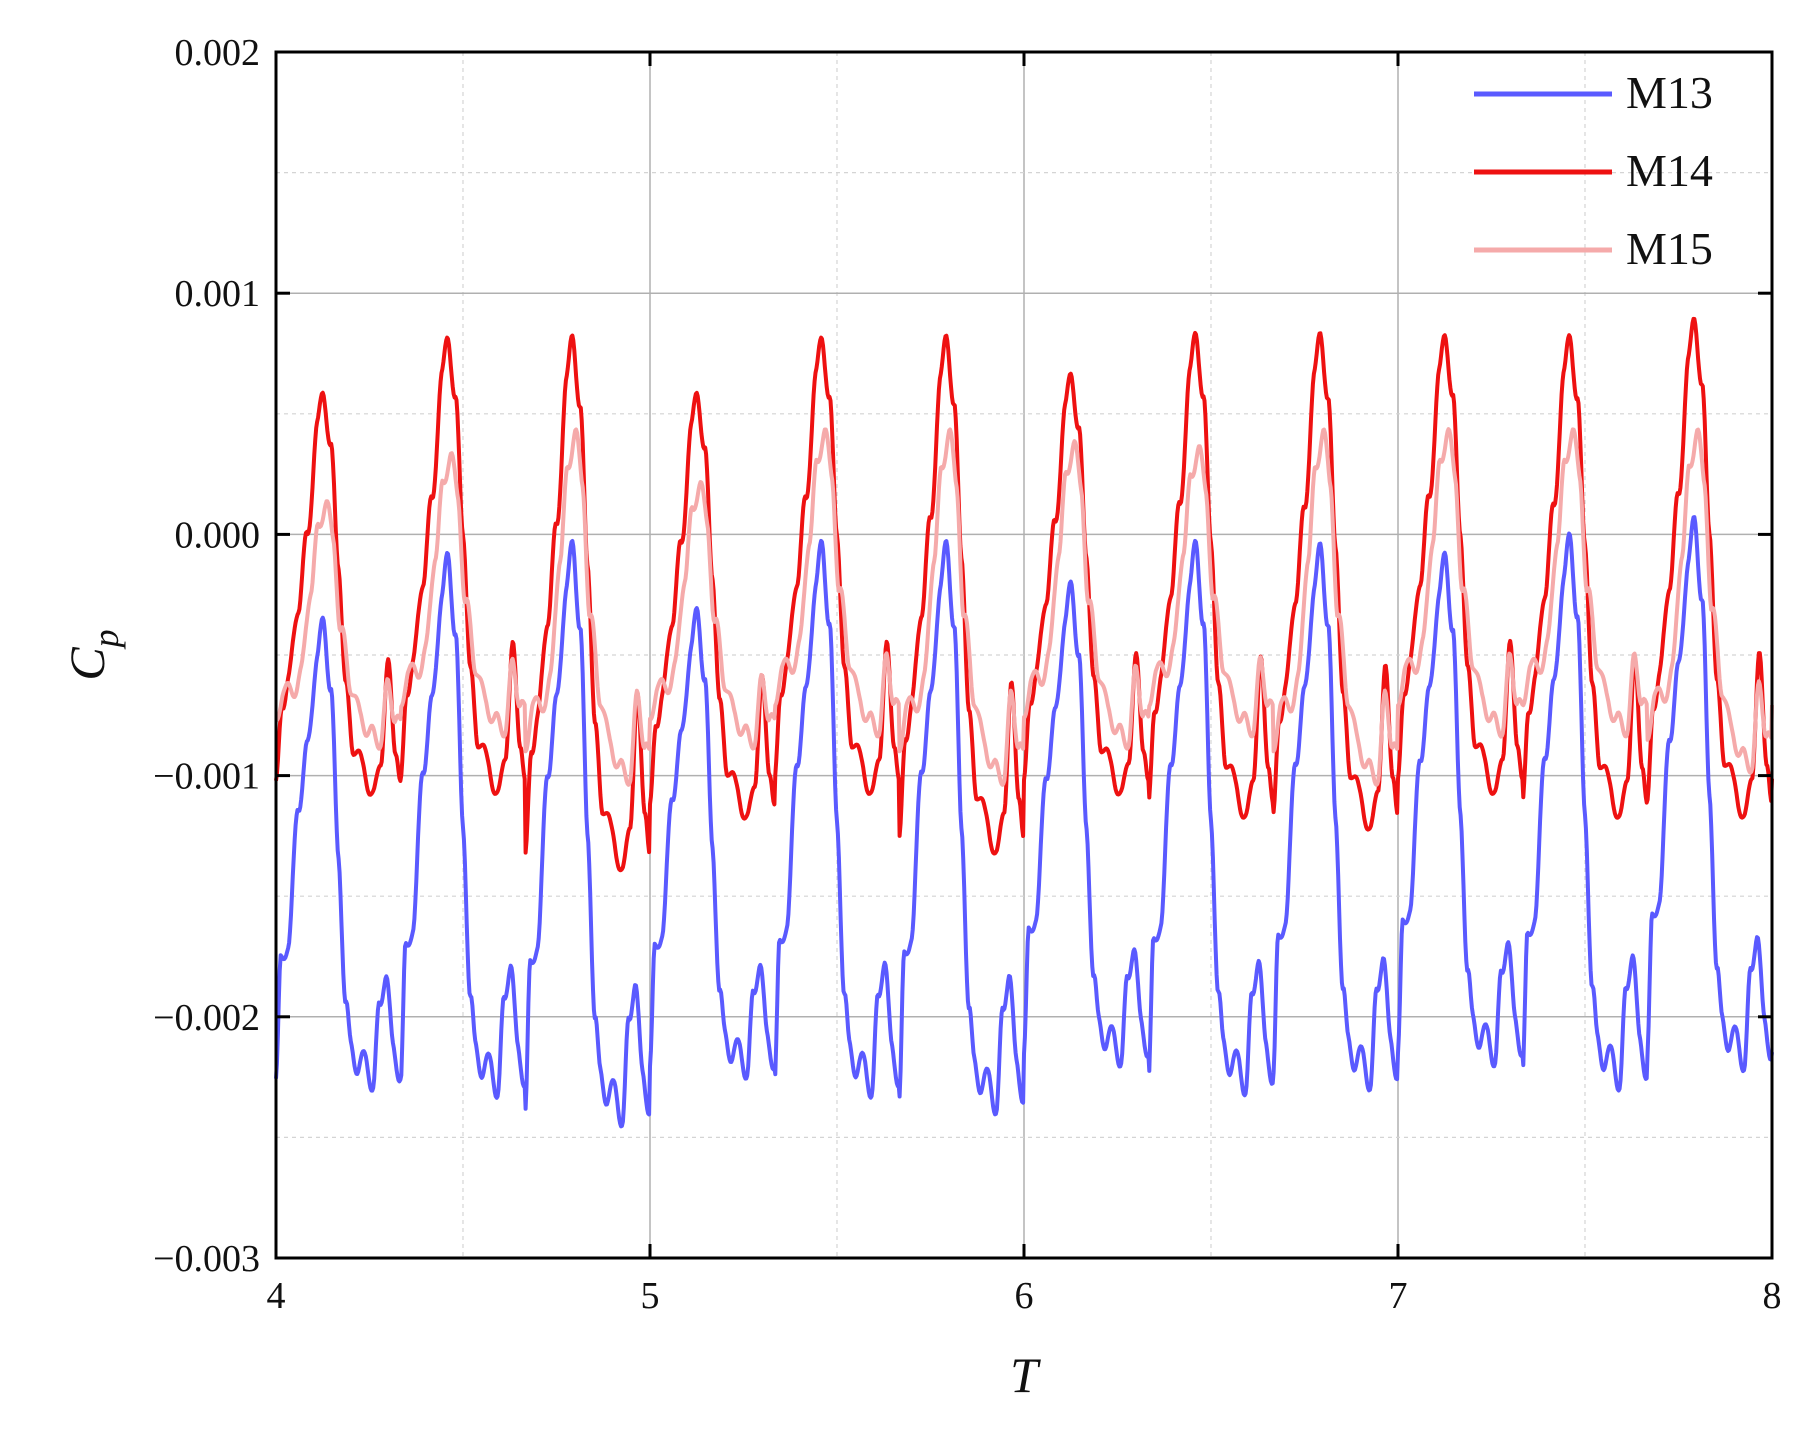 This screenshot has width=1799, height=1449. I want to click on legend-label-m13: M13, so click(1669, 92).